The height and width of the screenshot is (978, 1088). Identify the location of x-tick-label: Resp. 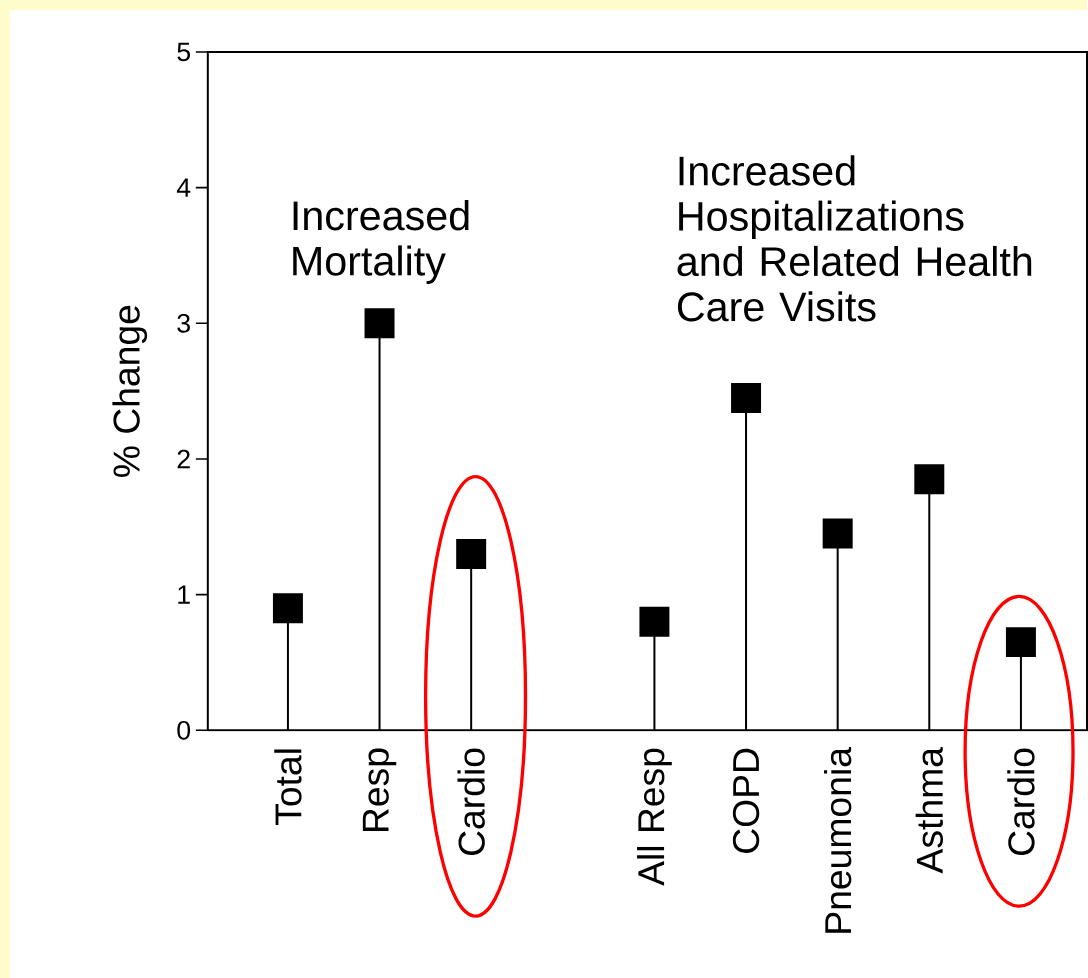
(379, 789).